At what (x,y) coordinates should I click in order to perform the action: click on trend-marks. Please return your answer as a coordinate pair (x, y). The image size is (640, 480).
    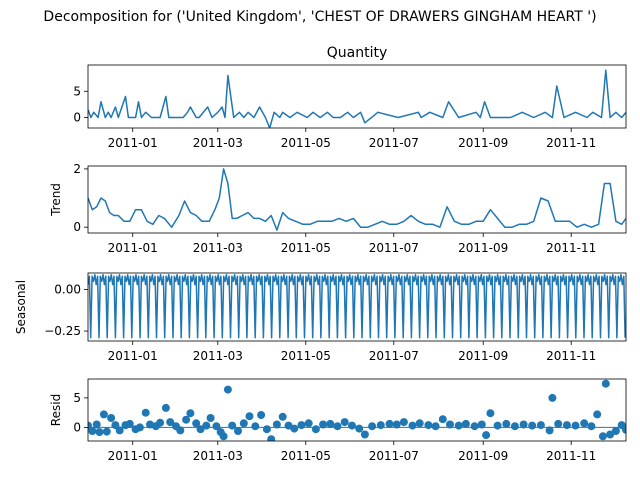
    Looking at the image, I should click on (357, 199).